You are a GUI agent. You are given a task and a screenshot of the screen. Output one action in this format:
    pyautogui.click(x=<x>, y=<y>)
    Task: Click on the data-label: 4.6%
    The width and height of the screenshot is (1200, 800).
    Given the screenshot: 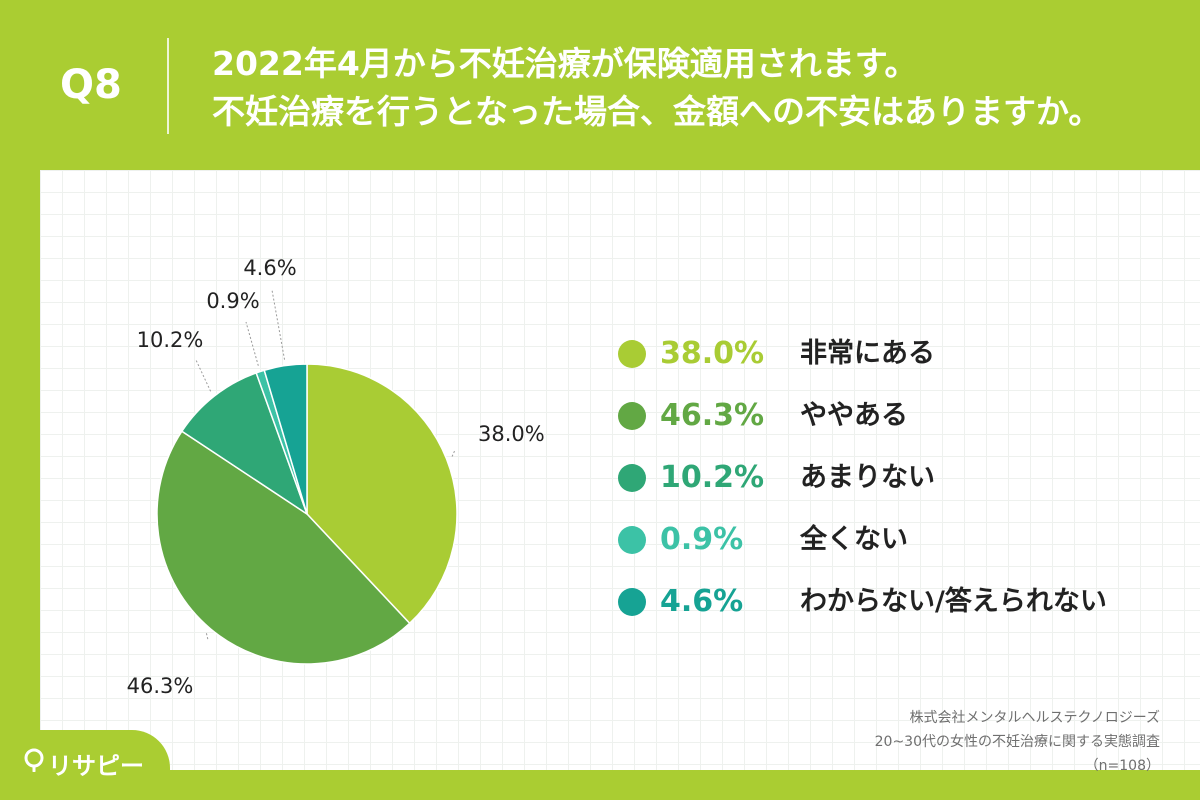 What is the action you would take?
    pyautogui.click(x=269, y=268)
    